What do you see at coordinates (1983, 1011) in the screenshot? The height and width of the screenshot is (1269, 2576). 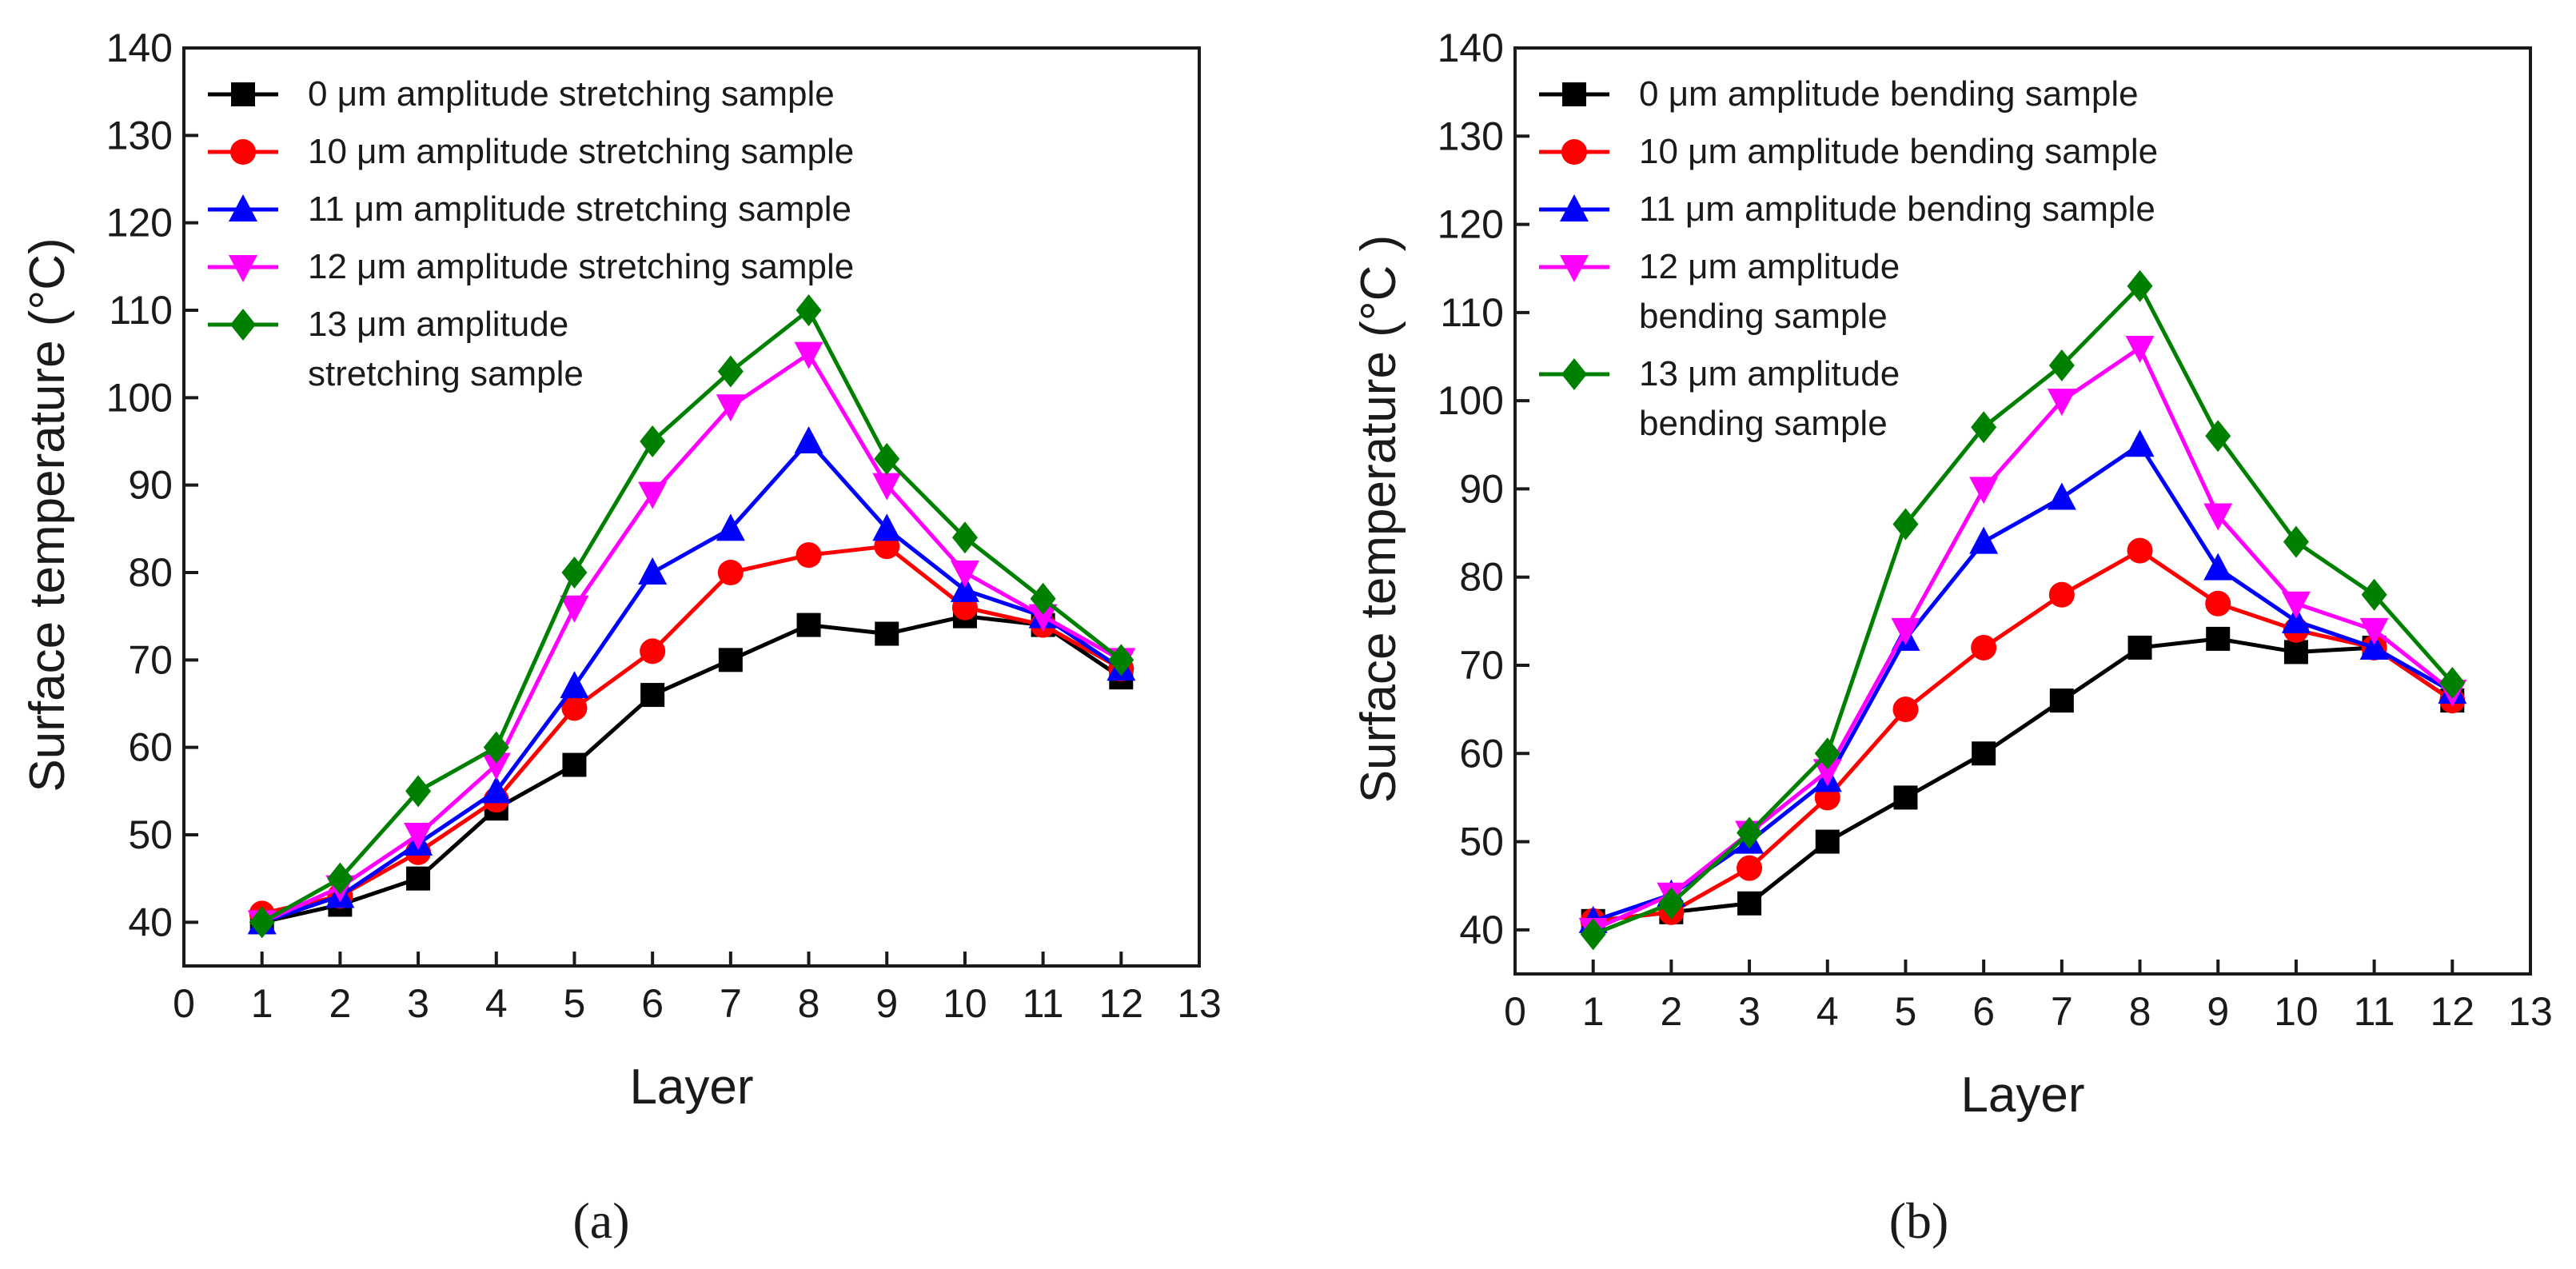 I see `x-tick-label: 6` at bounding box center [1983, 1011].